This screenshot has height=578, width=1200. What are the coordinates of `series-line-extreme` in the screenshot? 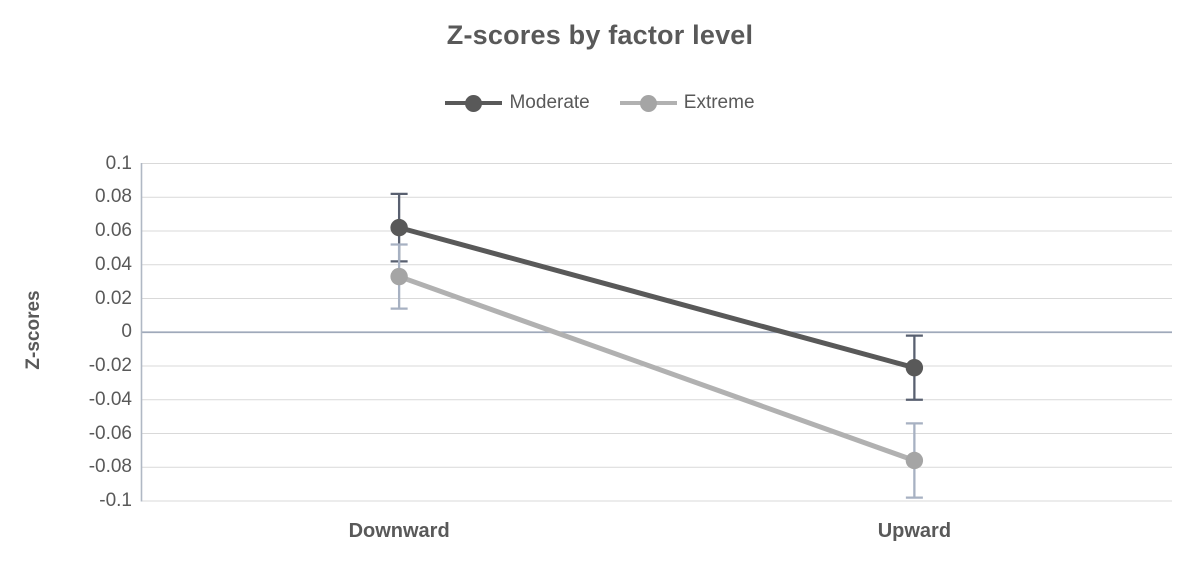 It's located at (656, 368).